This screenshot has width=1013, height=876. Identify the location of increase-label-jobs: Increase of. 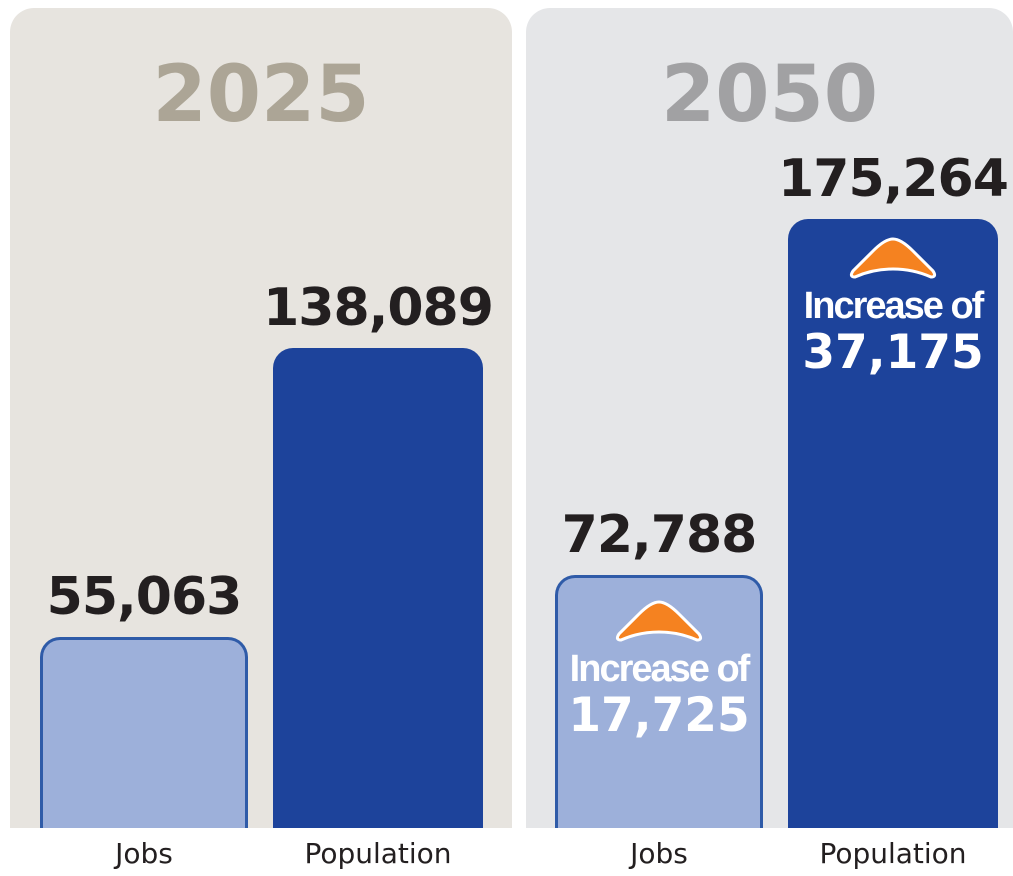
(660, 669).